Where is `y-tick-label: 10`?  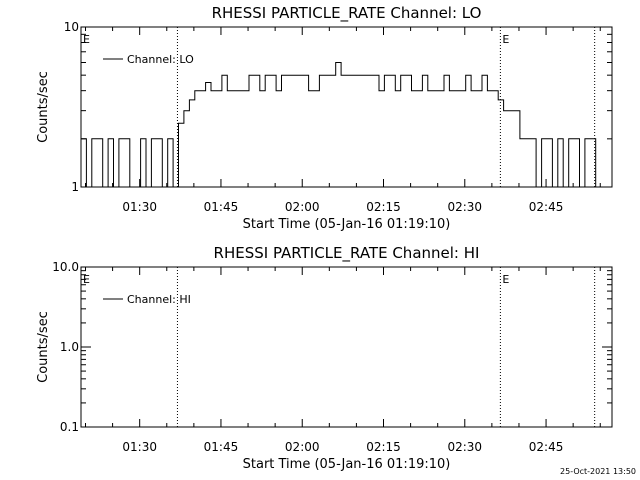 y-tick-label: 10 is located at coordinates (71, 27).